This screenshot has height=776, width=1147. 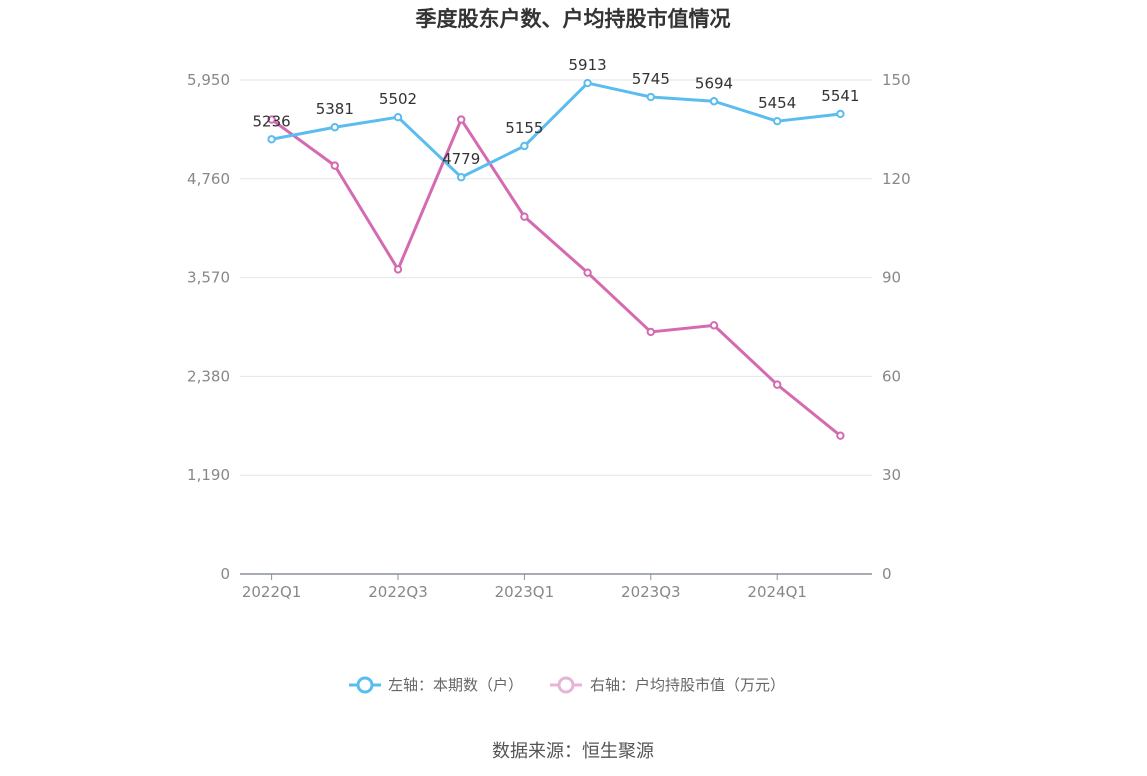 I want to click on right-tick-label: 150, so click(x=896, y=80).